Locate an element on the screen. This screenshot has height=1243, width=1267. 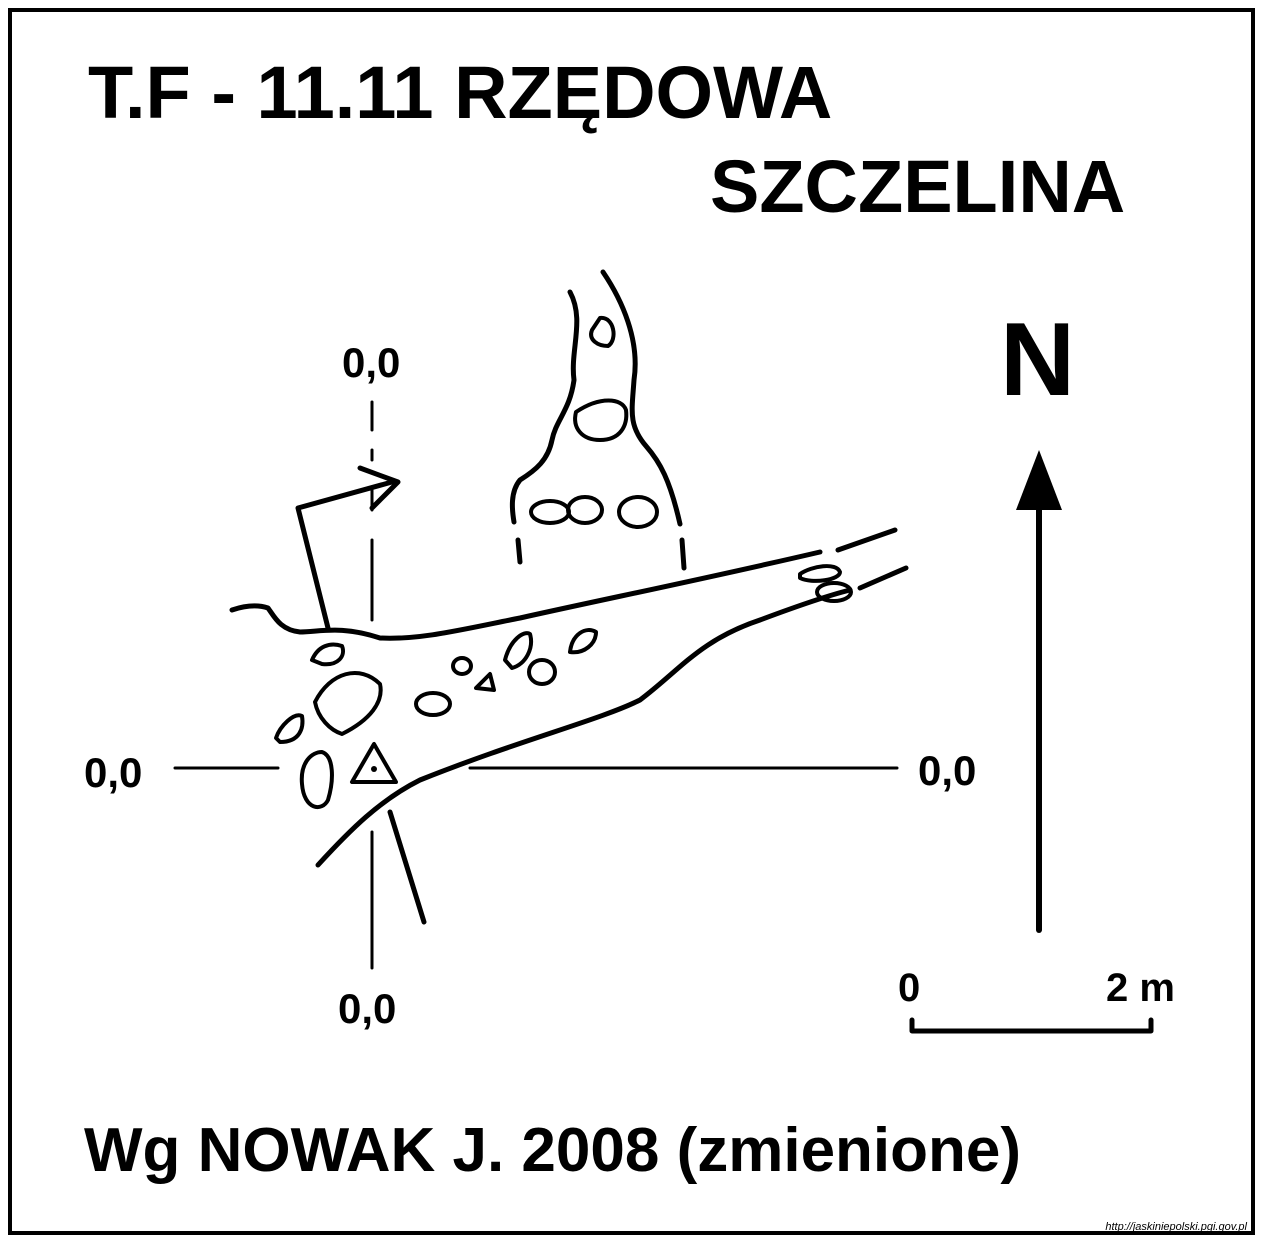
datum-label-top: 0,0 is located at coordinates (371, 362).